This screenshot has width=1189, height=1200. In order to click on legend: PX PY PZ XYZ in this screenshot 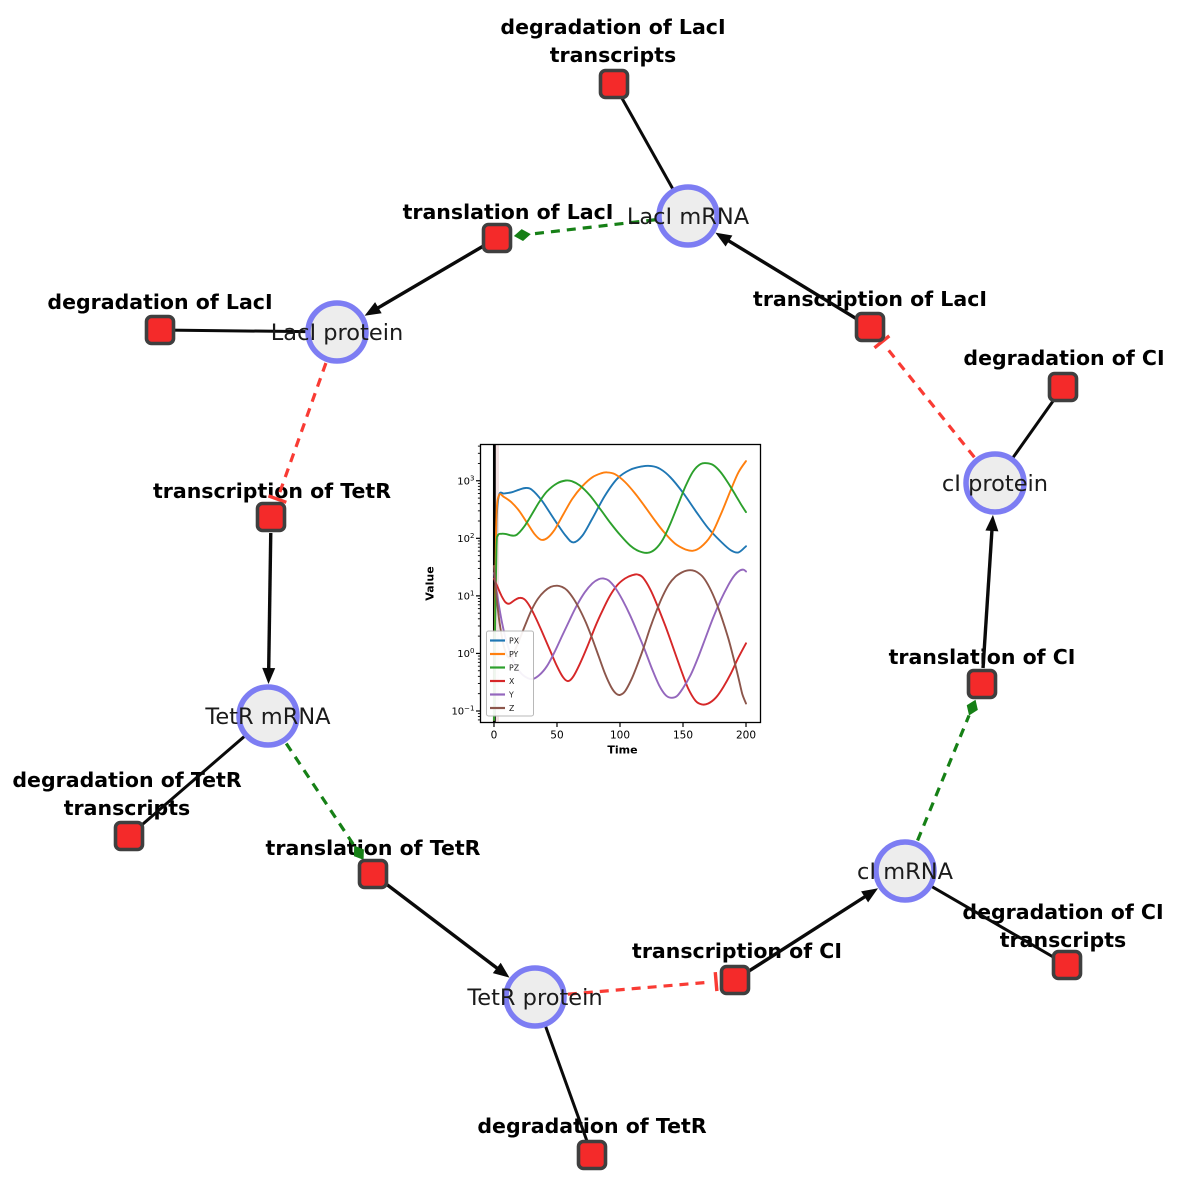, I will do `click(510, 673)`.